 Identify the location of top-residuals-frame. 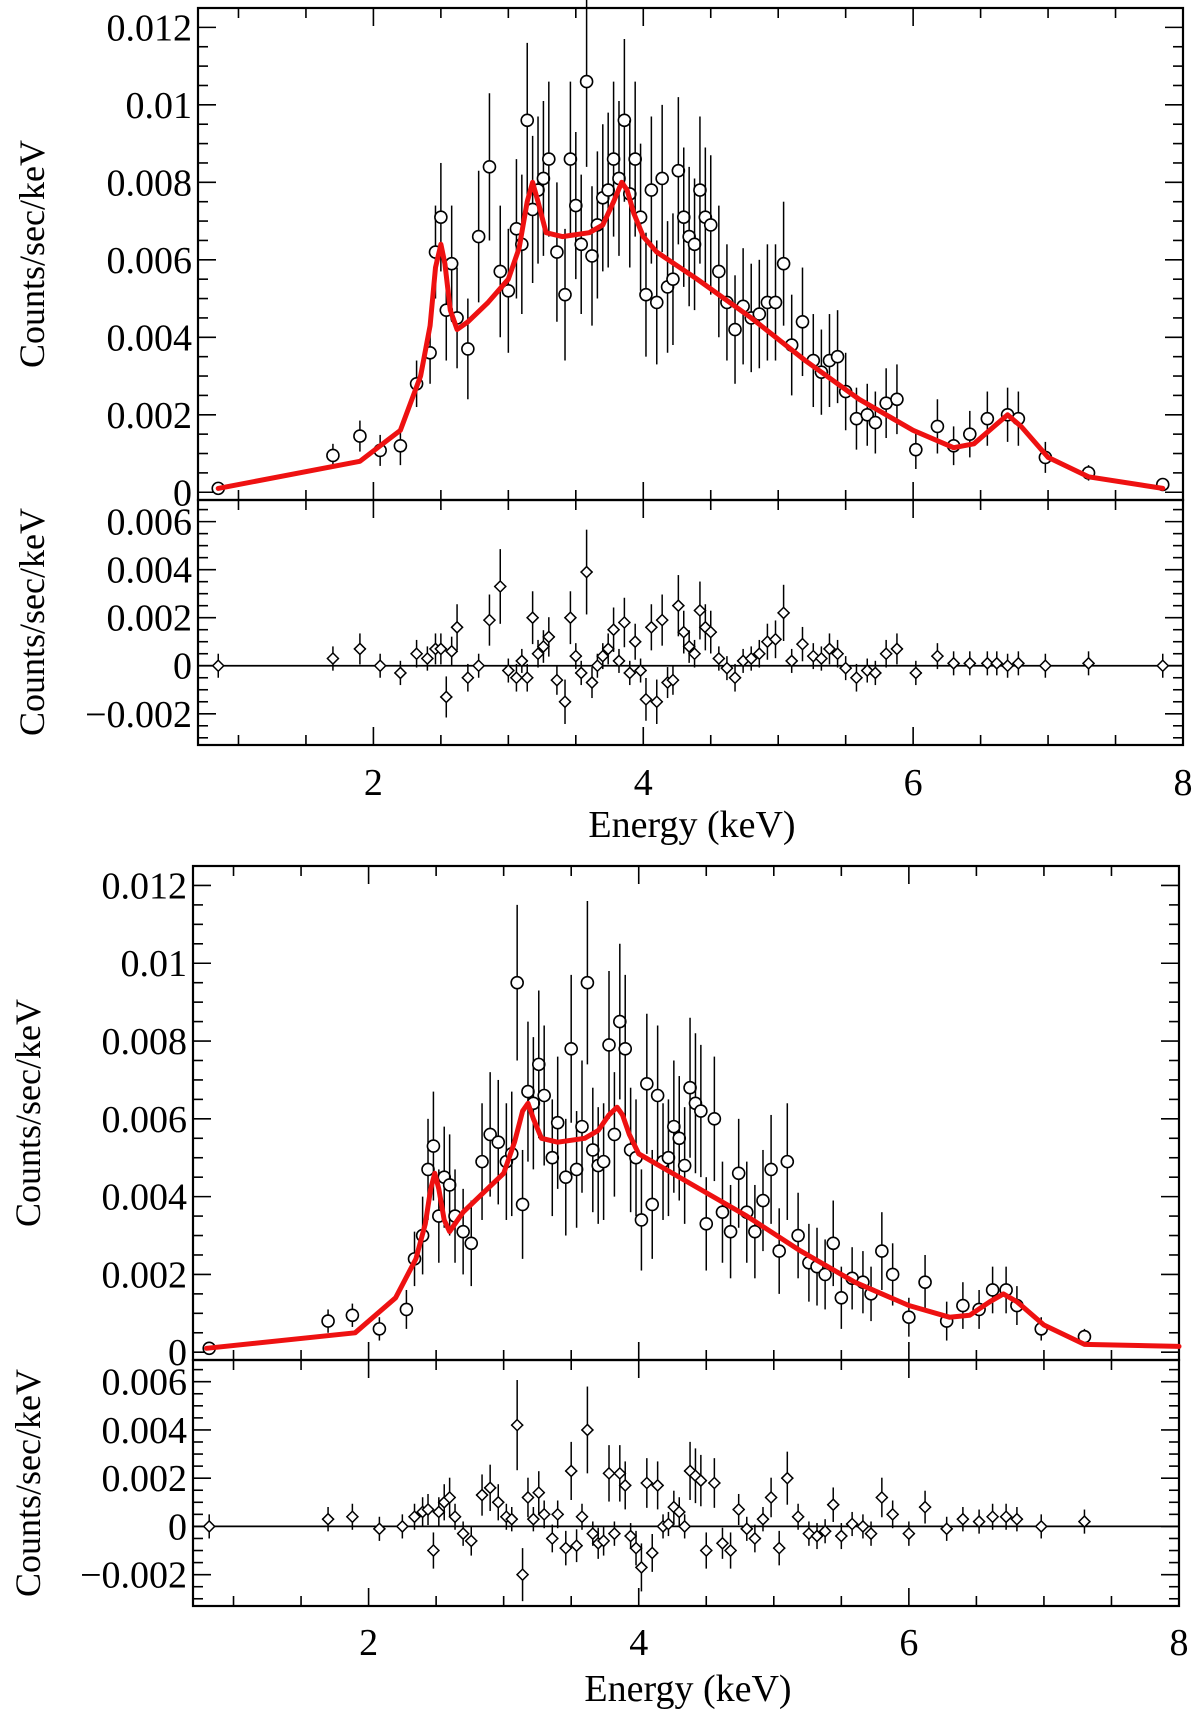
(690, 622).